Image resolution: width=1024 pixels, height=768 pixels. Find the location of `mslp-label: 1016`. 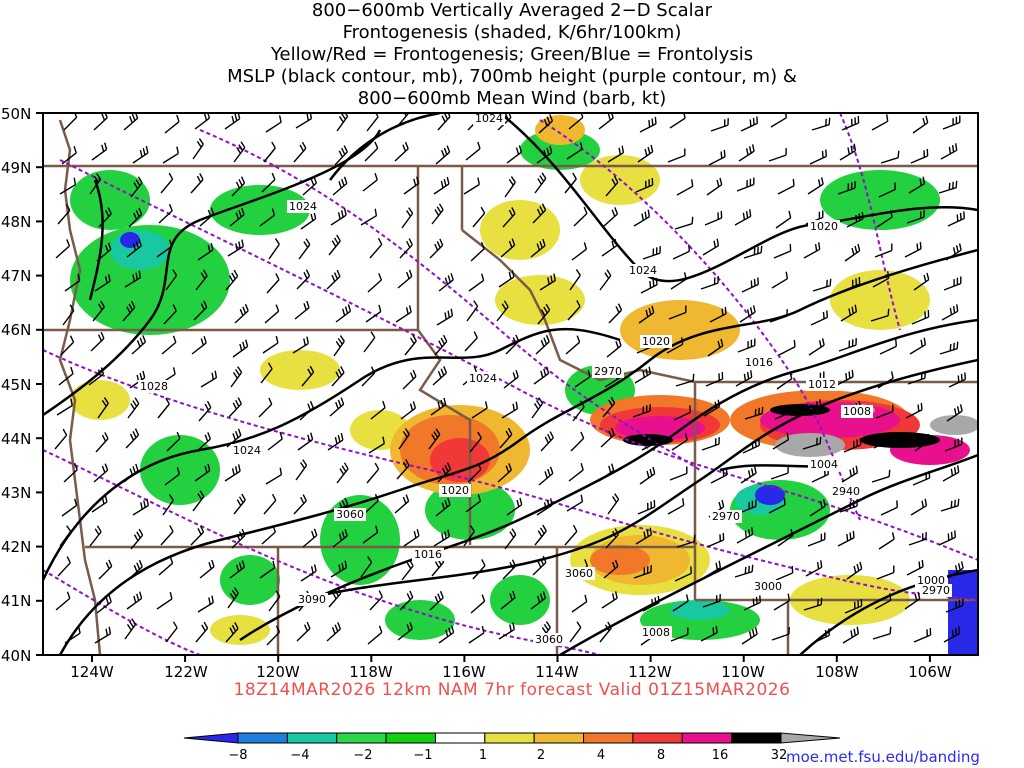

mslp-label: 1016 is located at coordinates (759, 362).